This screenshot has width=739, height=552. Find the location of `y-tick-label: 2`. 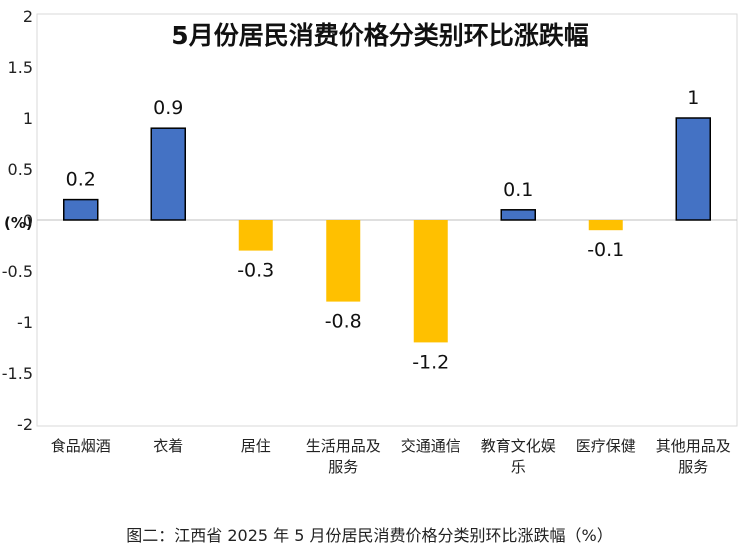

y-tick-label: 2 is located at coordinates (28, 16).